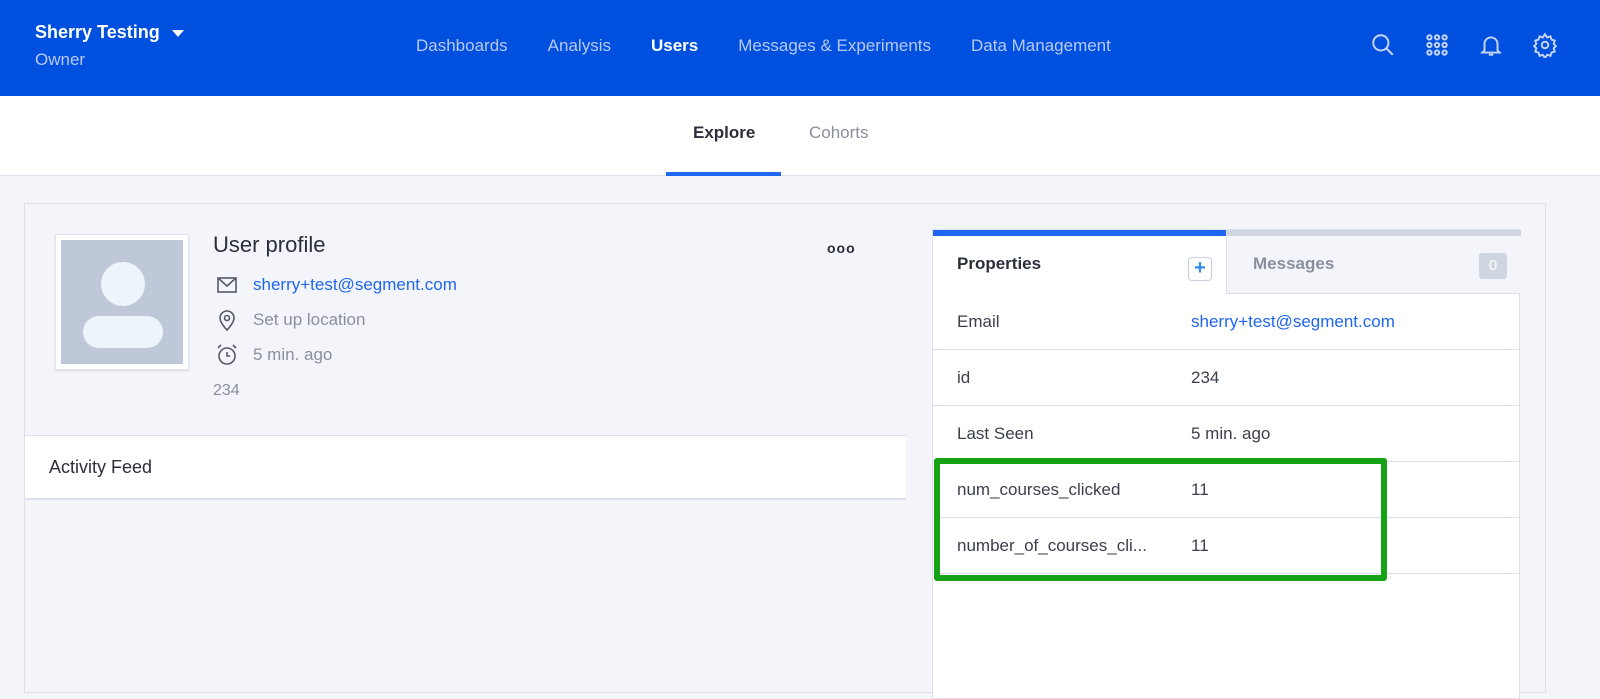  What do you see at coordinates (1226, 546) in the screenshot?
I see `property-row: number_of_courses_cli... 11` at bounding box center [1226, 546].